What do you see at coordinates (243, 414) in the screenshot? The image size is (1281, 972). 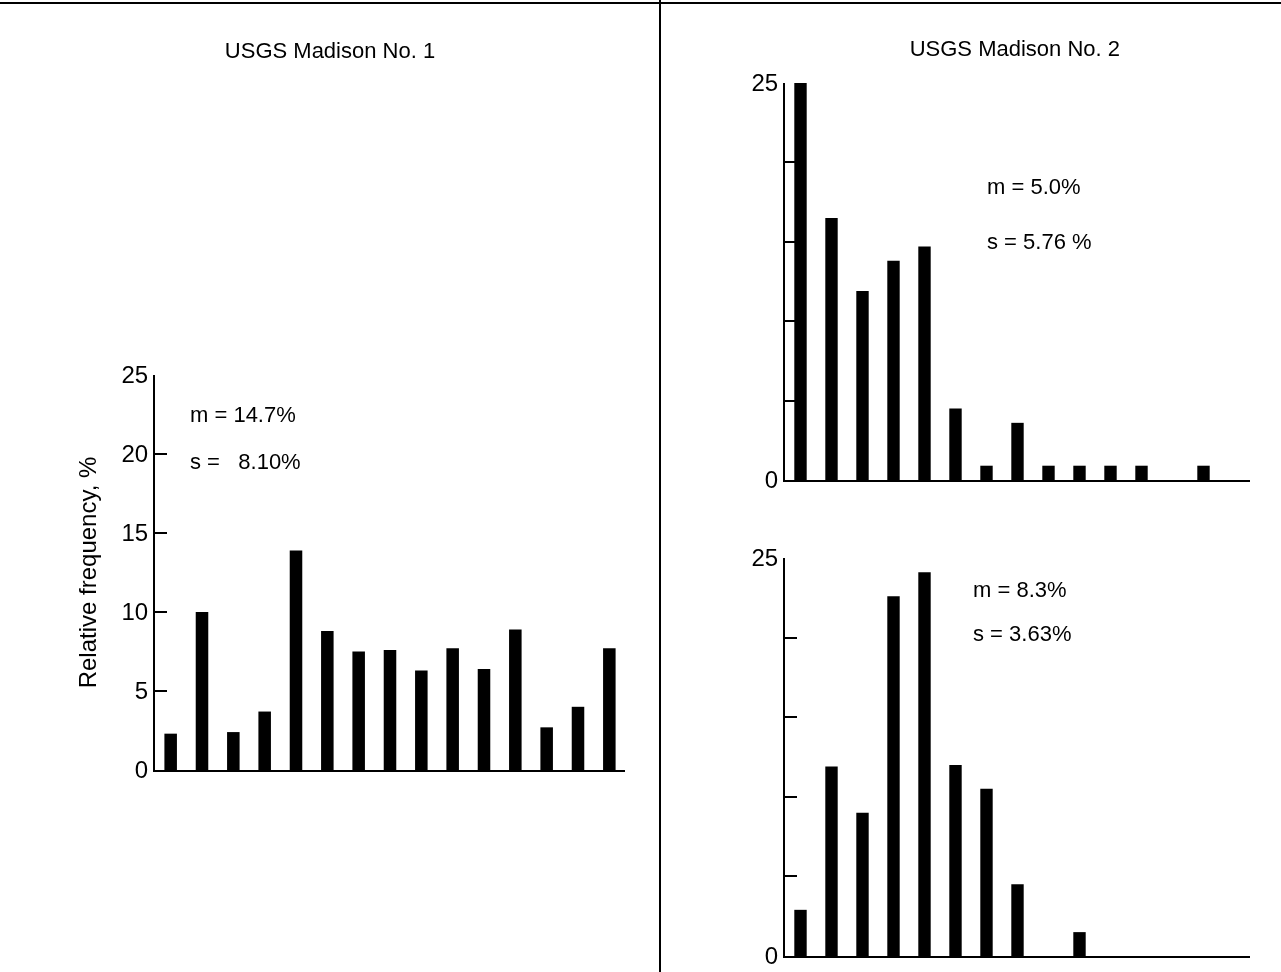 I see `annotation: m = 14.7%` at bounding box center [243, 414].